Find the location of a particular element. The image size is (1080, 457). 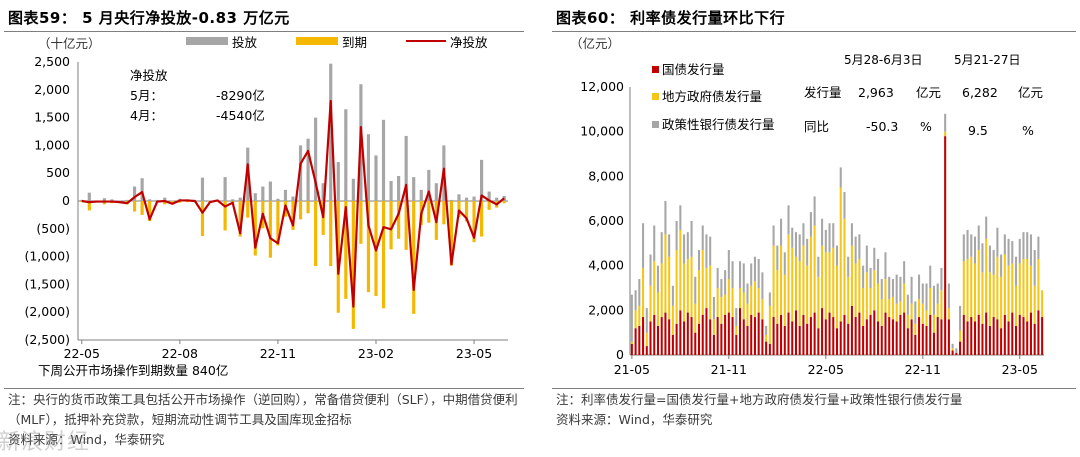

left-ytick-label: (2,500) is located at coordinates (47, 339).